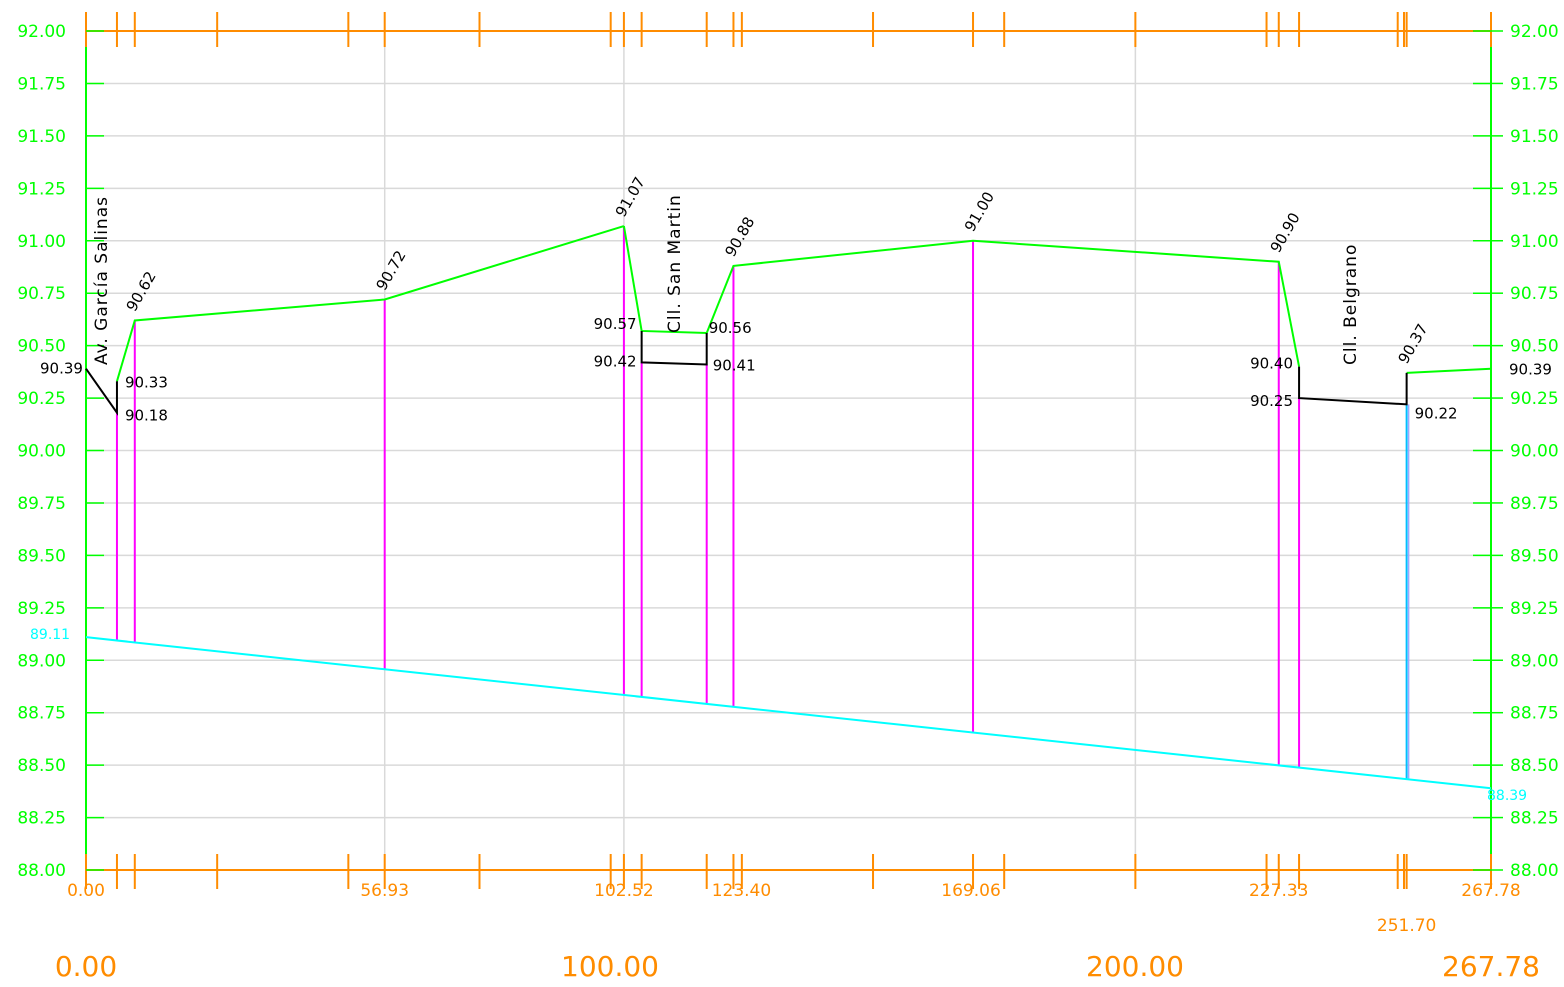  What do you see at coordinates (41, 137) in the screenshot?
I see `ytick-label-left: 91.50` at bounding box center [41, 137].